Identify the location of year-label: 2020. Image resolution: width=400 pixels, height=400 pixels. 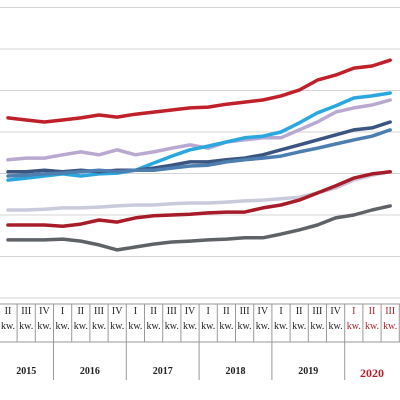
(371, 373).